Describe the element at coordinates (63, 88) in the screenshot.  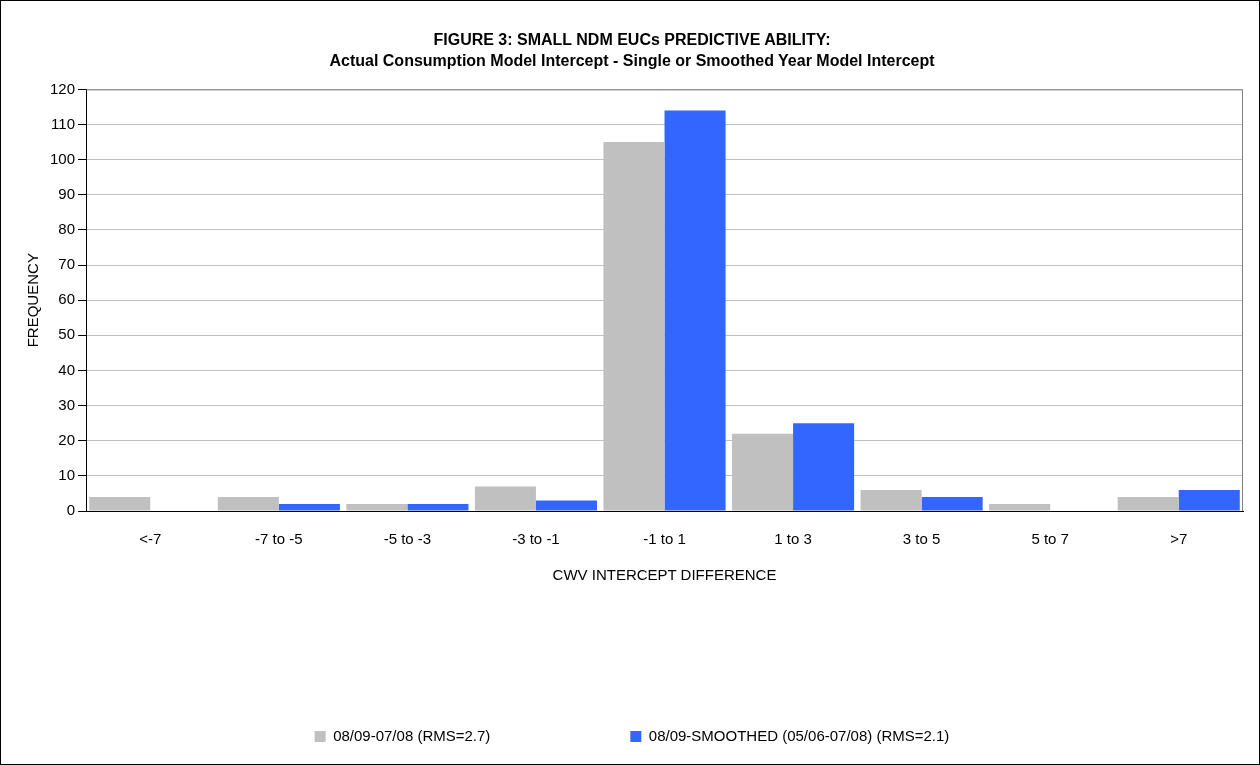
I see `y-tick-label: 120` at that location.